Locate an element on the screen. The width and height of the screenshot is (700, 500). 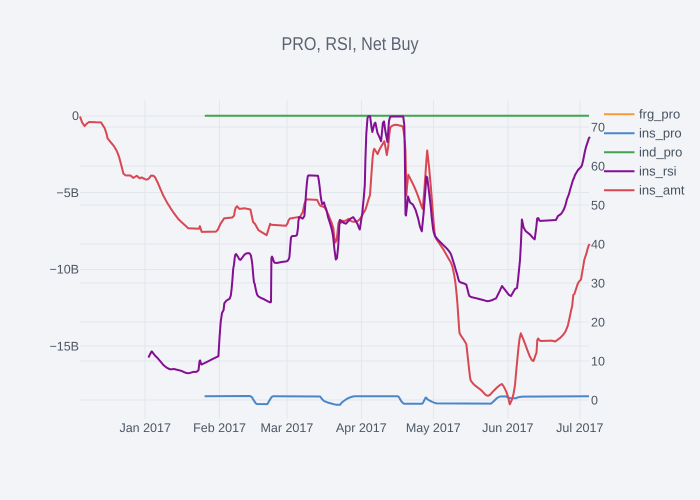
svg-text: 40 is located at coordinates (598, 244).